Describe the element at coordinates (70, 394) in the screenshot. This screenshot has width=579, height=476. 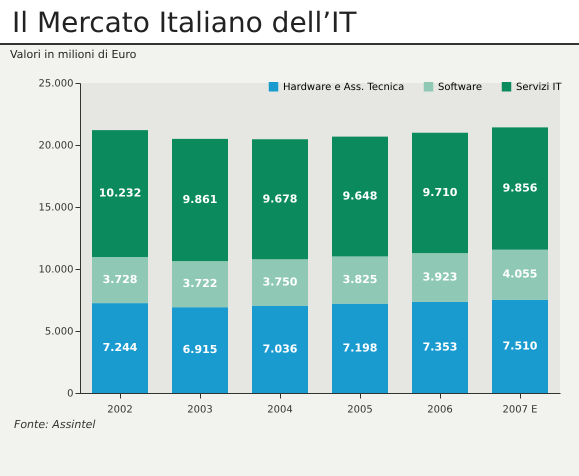
I see `y-tick-label: 0` at that location.